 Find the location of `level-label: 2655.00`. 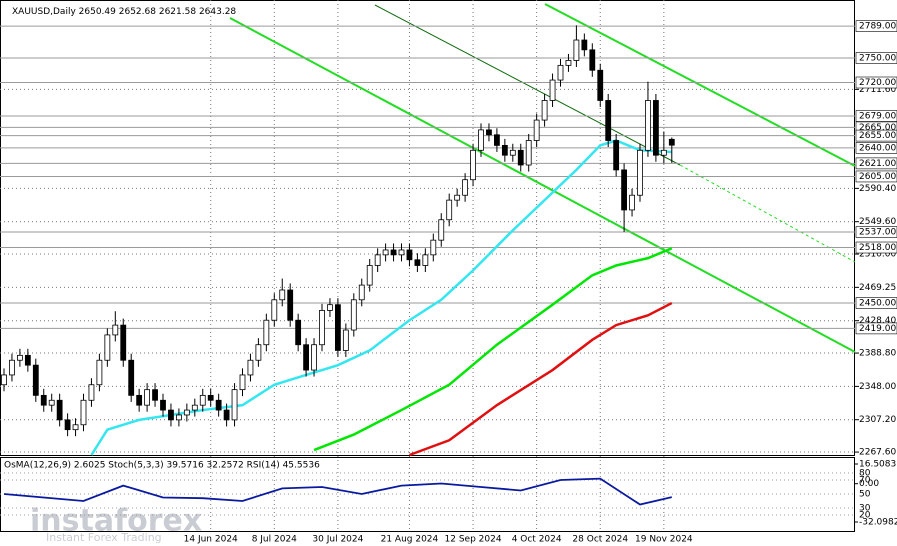

level-label: 2655.00 is located at coordinates (877, 136).